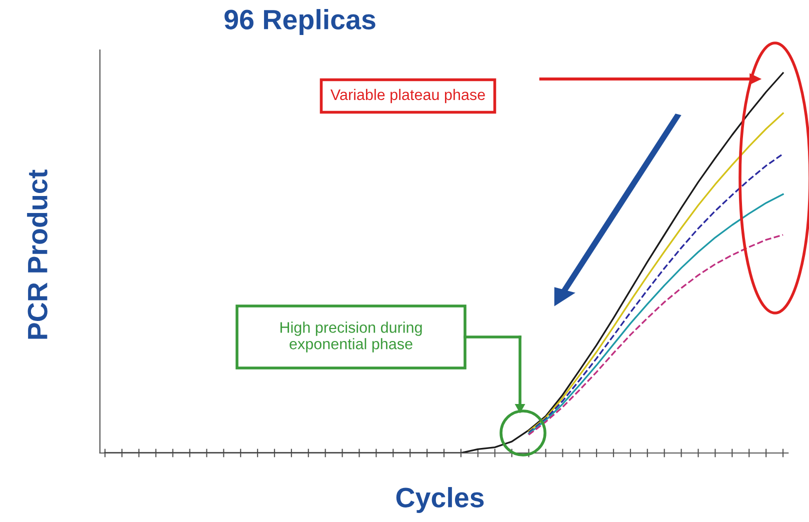 Image resolution: width=809 pixels, height=522 pixels. Describe the element at coordinates (37, 254) in the screenshot. I see `y-axis-title: PCR Product` at that location.